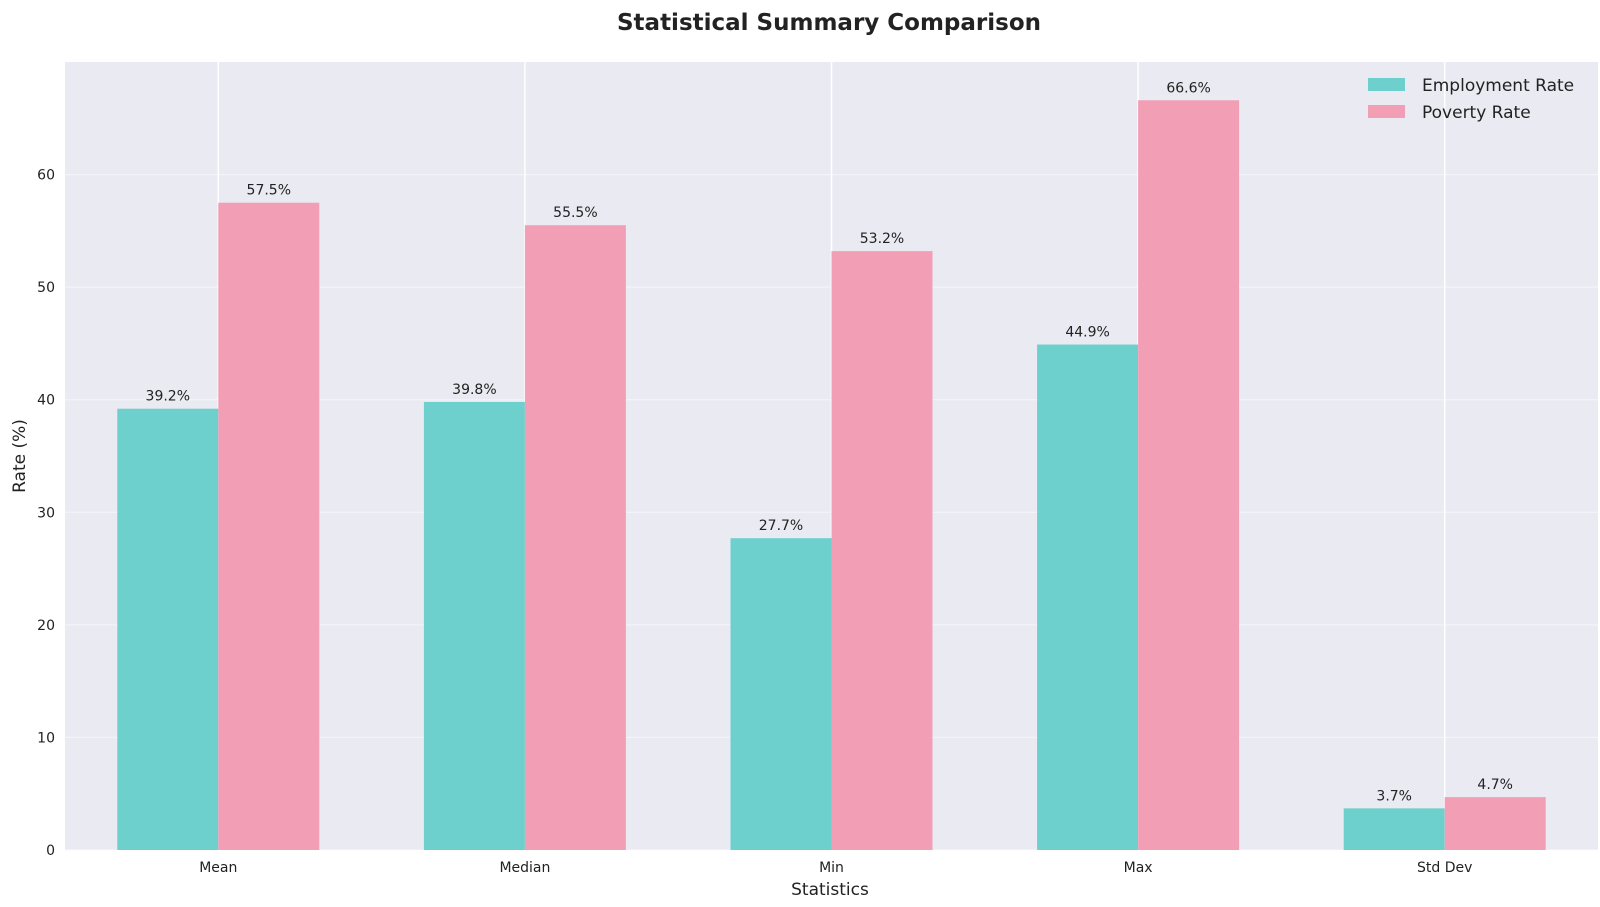 The width and height of the screenshot is (1600, 907). I want to click on x-tick-label: Mean, so click(218, 868).